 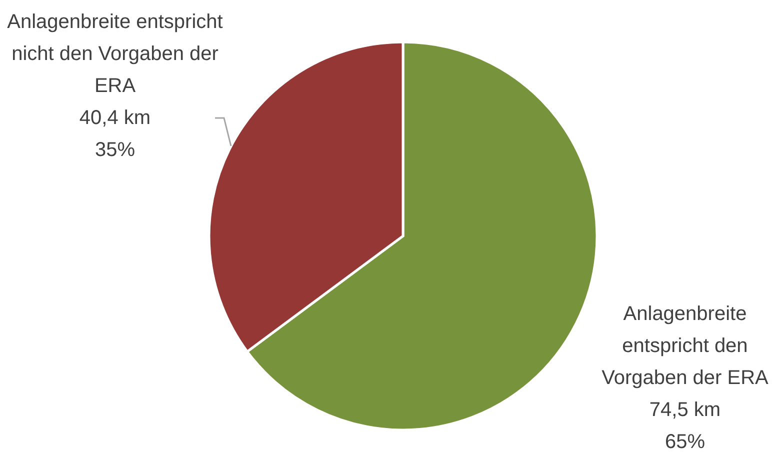 What do you see at coordinates (115, 54) in the screenshot?
I see `slice-label: Anlagenbreite entspricht nicht den Vorgaben der ERA` at bounding box center [115, 54].